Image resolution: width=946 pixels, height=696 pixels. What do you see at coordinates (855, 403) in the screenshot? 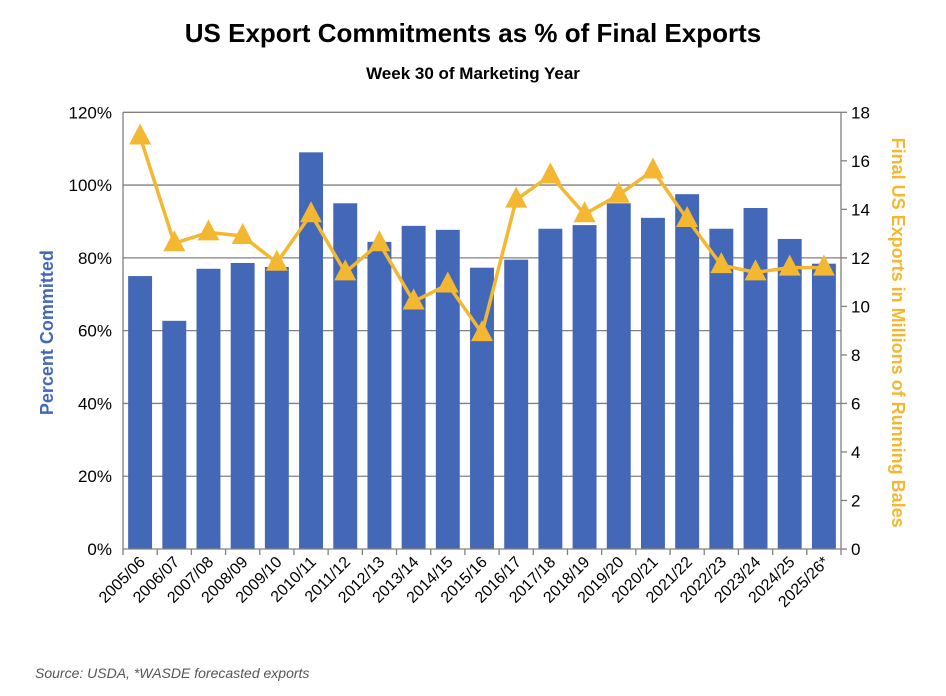
I see `y-tick-right: 6` at bounding box center [855, 403].